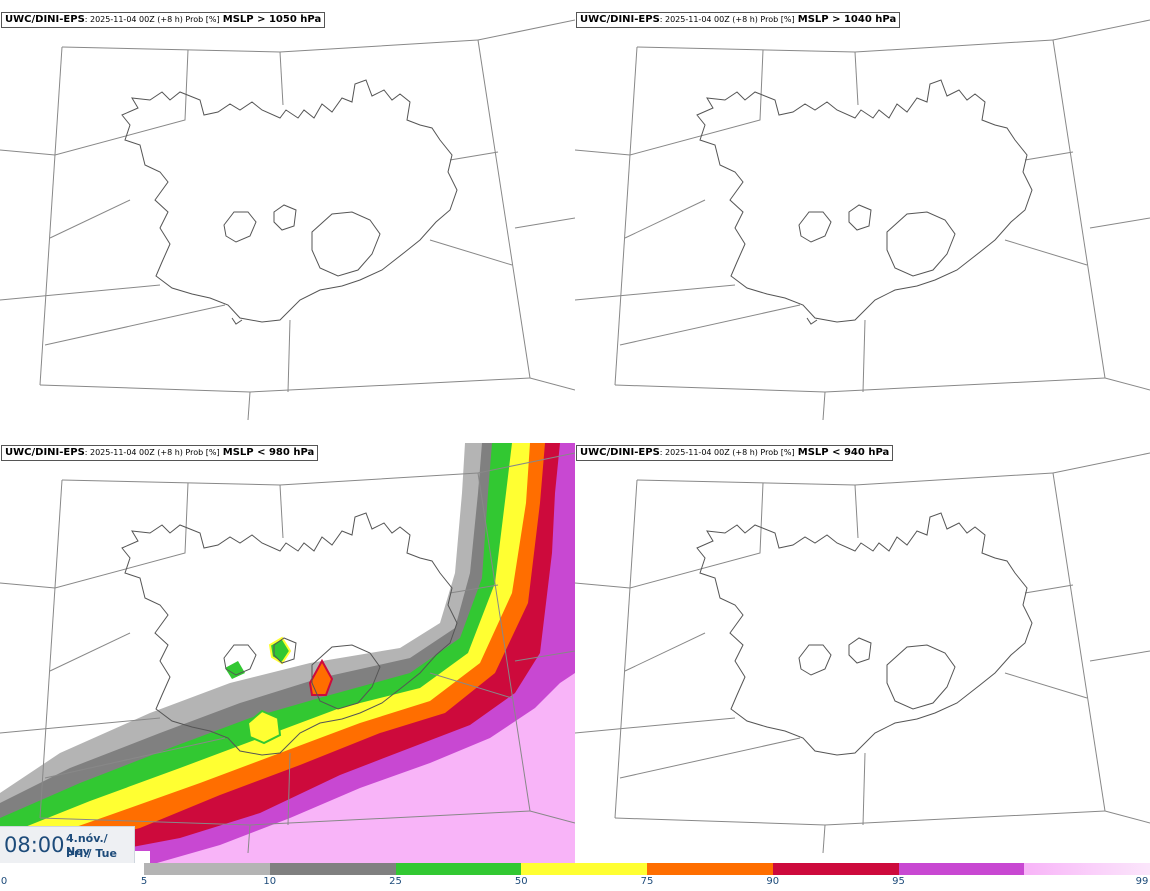 The image size is (1150, 891). What do you see at coordinates (34, 845) in the screenshot?
I see `forecast-clock: 08:00` at bounding box center [34, 845].